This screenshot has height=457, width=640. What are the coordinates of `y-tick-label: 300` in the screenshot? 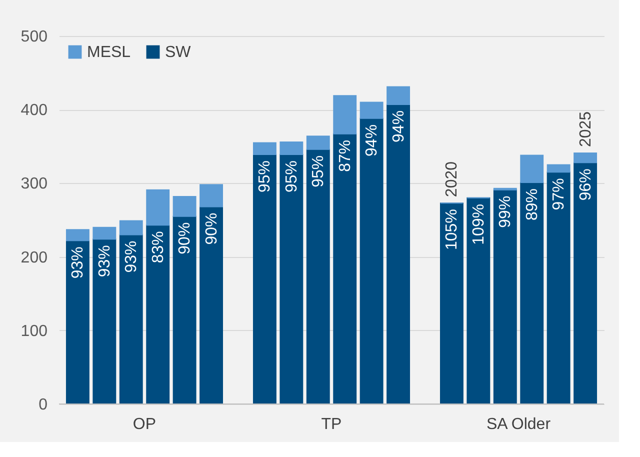 It's located at (34, 184).